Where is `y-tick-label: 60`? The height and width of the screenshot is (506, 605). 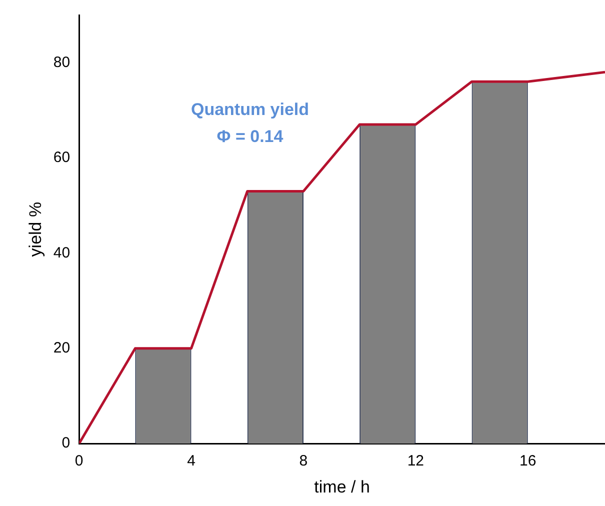 y-tick-label: 60 is located at coordinates (61, 157).